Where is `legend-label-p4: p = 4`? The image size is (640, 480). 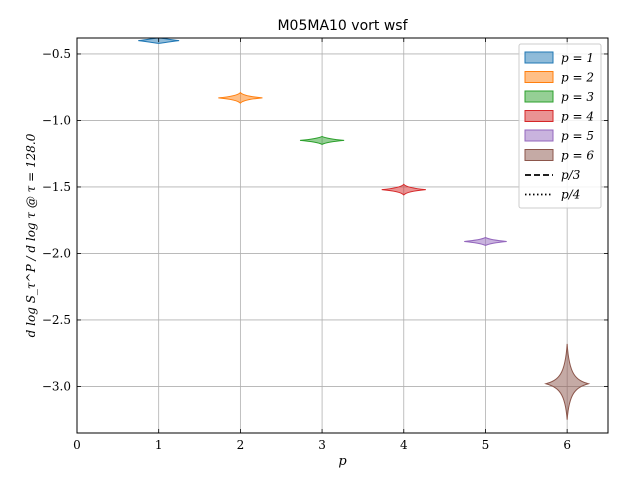
legend-label-p4: p = 4 is located at coordinates (577, 117).